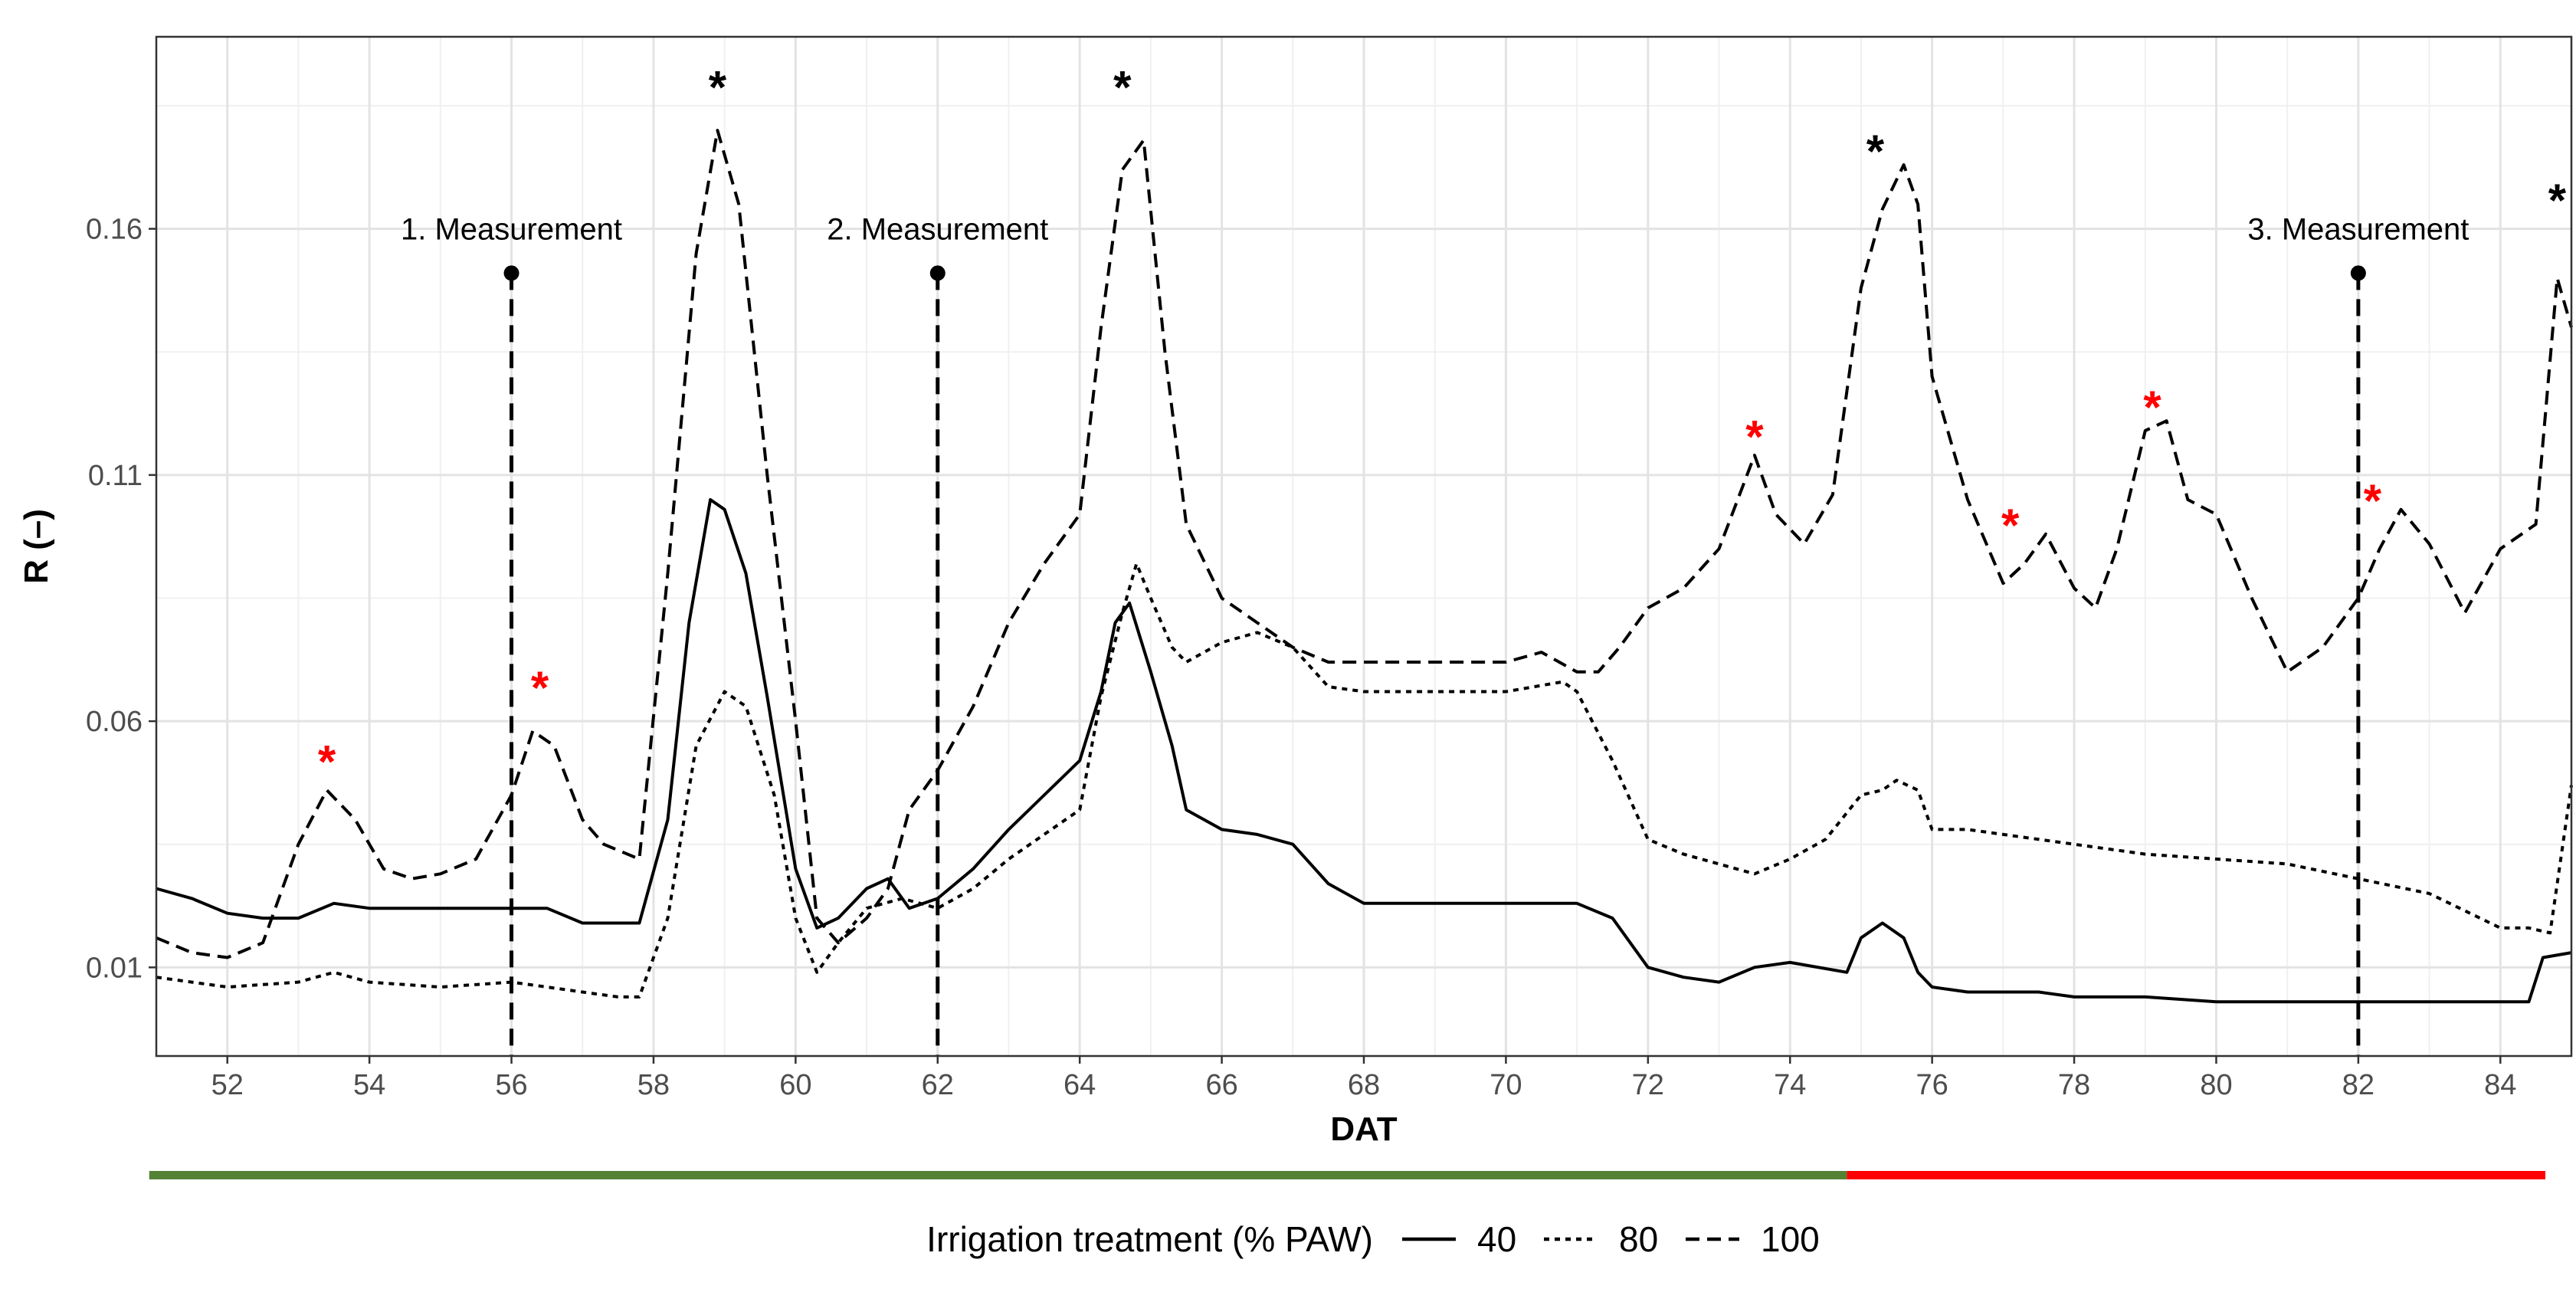  Describe the element at coordinates (115, 968) in the screenshot. I see `y-tick-label: 0.01` at that location.